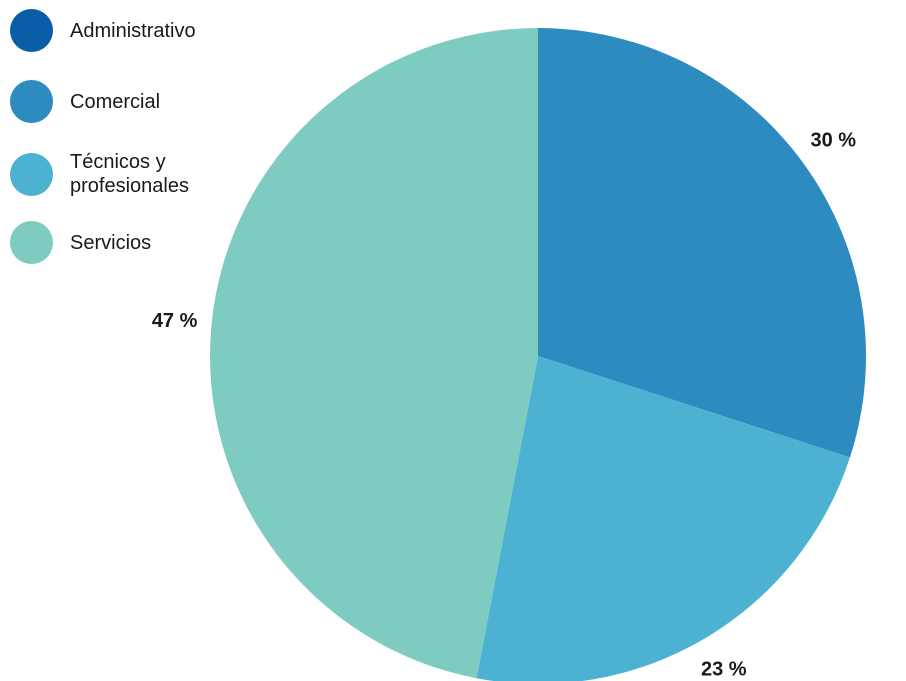 This screenshot has height=681, width=906. Describe the element at coordinates (115, 101) in the screenshot. I see `legend-label-comercial: Comercial` at that location.